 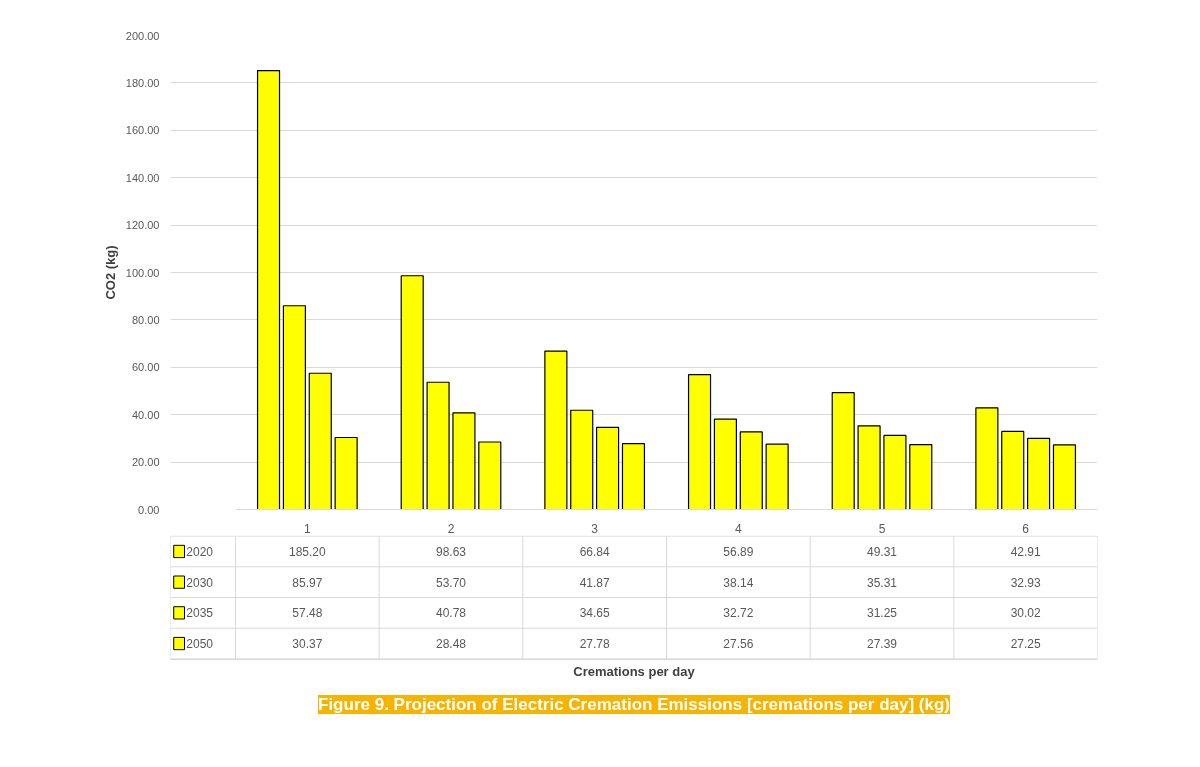 I want to click on legend-label: 2050, so click(x=200, y=644).